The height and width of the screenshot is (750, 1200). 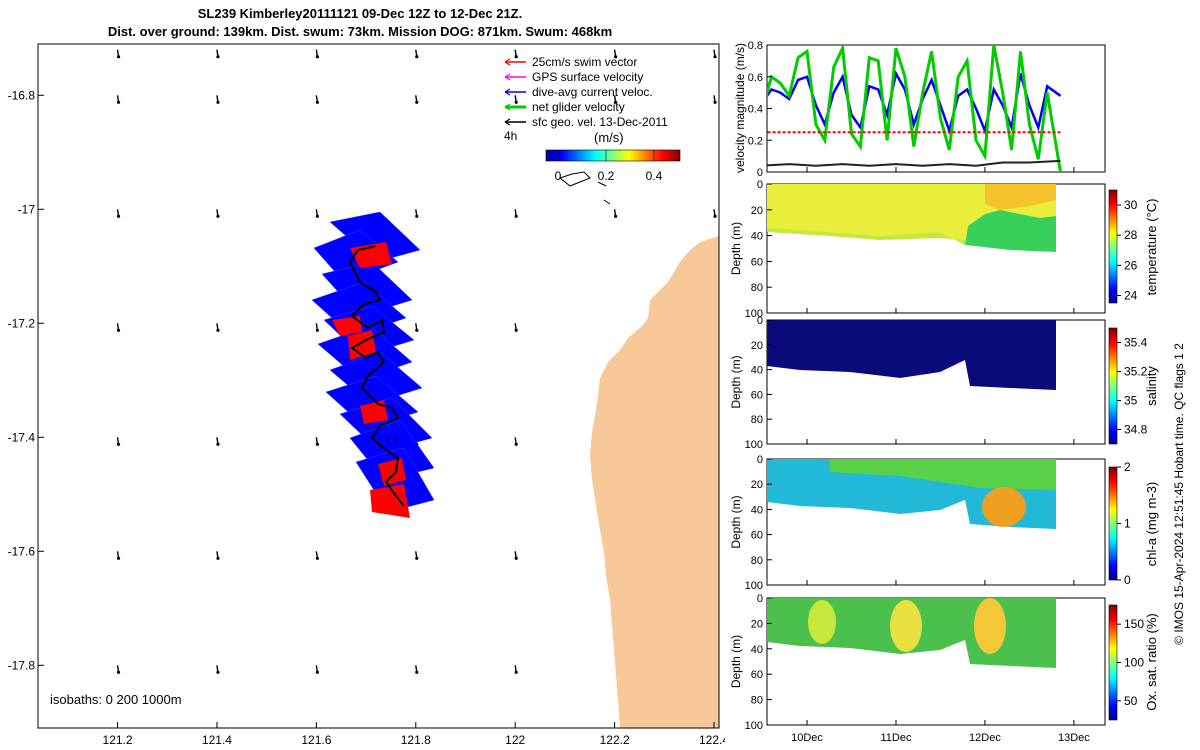 I want to click on cbar-tick-label: 26, so click(x=1131, y=265).